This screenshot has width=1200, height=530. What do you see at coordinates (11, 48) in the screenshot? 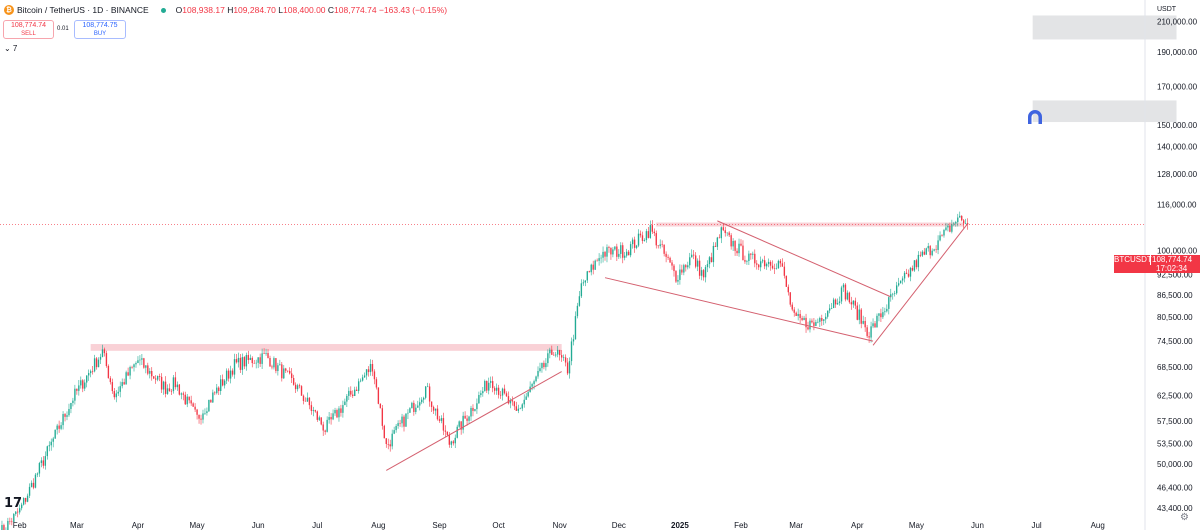
I see `indicators-toggle: ⌄ 7` at bounding box center [11, 48].